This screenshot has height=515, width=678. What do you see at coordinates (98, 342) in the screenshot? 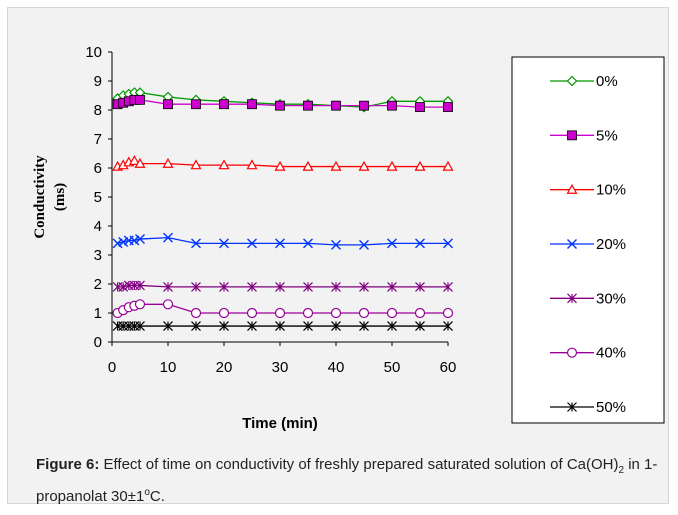
I see `y-tick-label: 0` at bounding box center [98, 342].